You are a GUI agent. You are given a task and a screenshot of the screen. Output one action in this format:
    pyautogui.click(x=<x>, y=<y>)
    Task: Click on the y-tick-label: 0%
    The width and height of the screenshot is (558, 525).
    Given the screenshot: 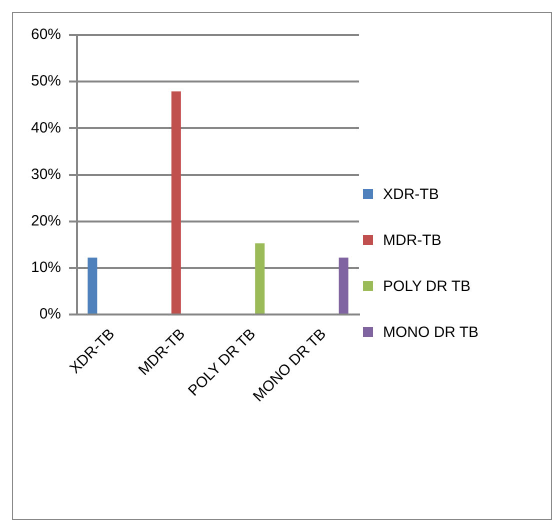 What is the action you would take?
    pyautogui.click(x=50, y=314)
    